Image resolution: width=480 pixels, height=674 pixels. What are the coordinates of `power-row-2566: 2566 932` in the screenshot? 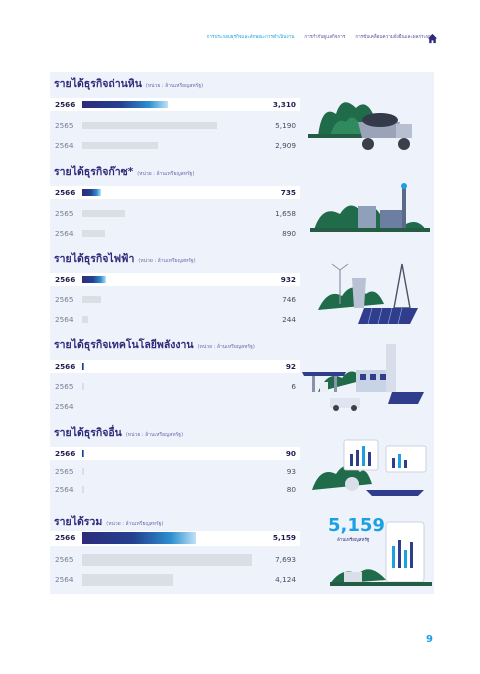 It's located at (175, 279).